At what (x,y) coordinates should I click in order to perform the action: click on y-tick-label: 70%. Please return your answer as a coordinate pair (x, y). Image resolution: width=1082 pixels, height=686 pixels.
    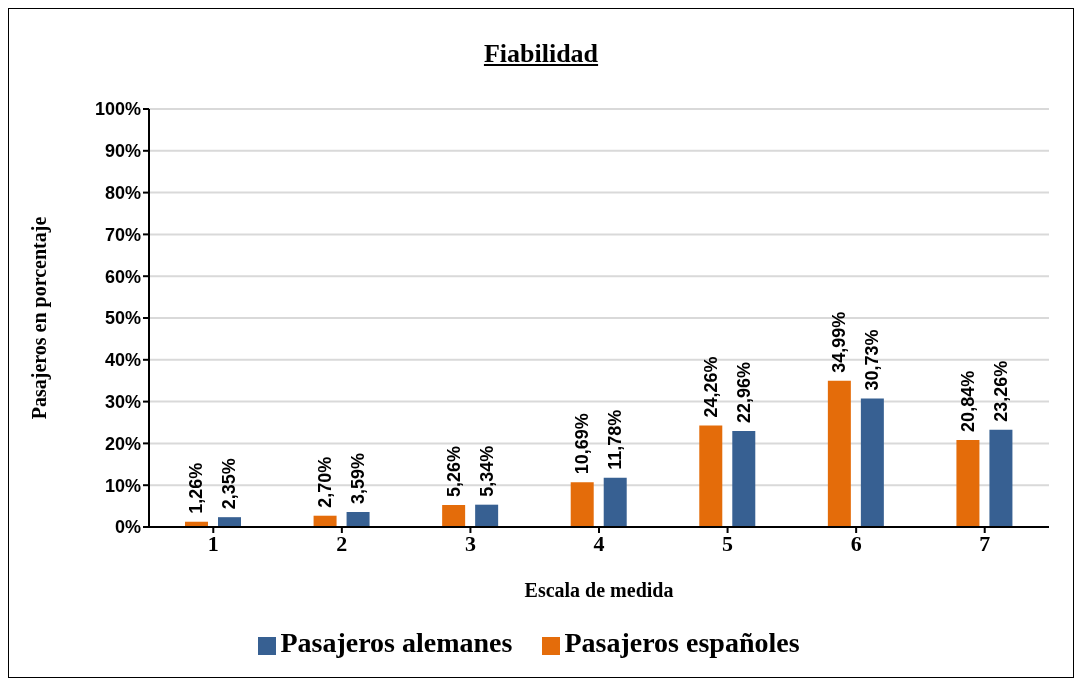
    Looking at the image, I should click on (122, 234).